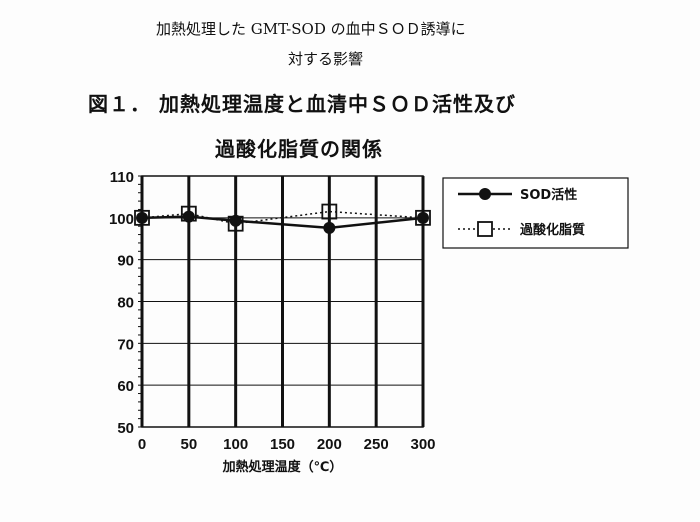 This screenshot has height=522, width=700. Describe the element at coordinates (282, 467) in the screenshot. I see `x-axis-label: 加熱処理温度（℃）` at that location.